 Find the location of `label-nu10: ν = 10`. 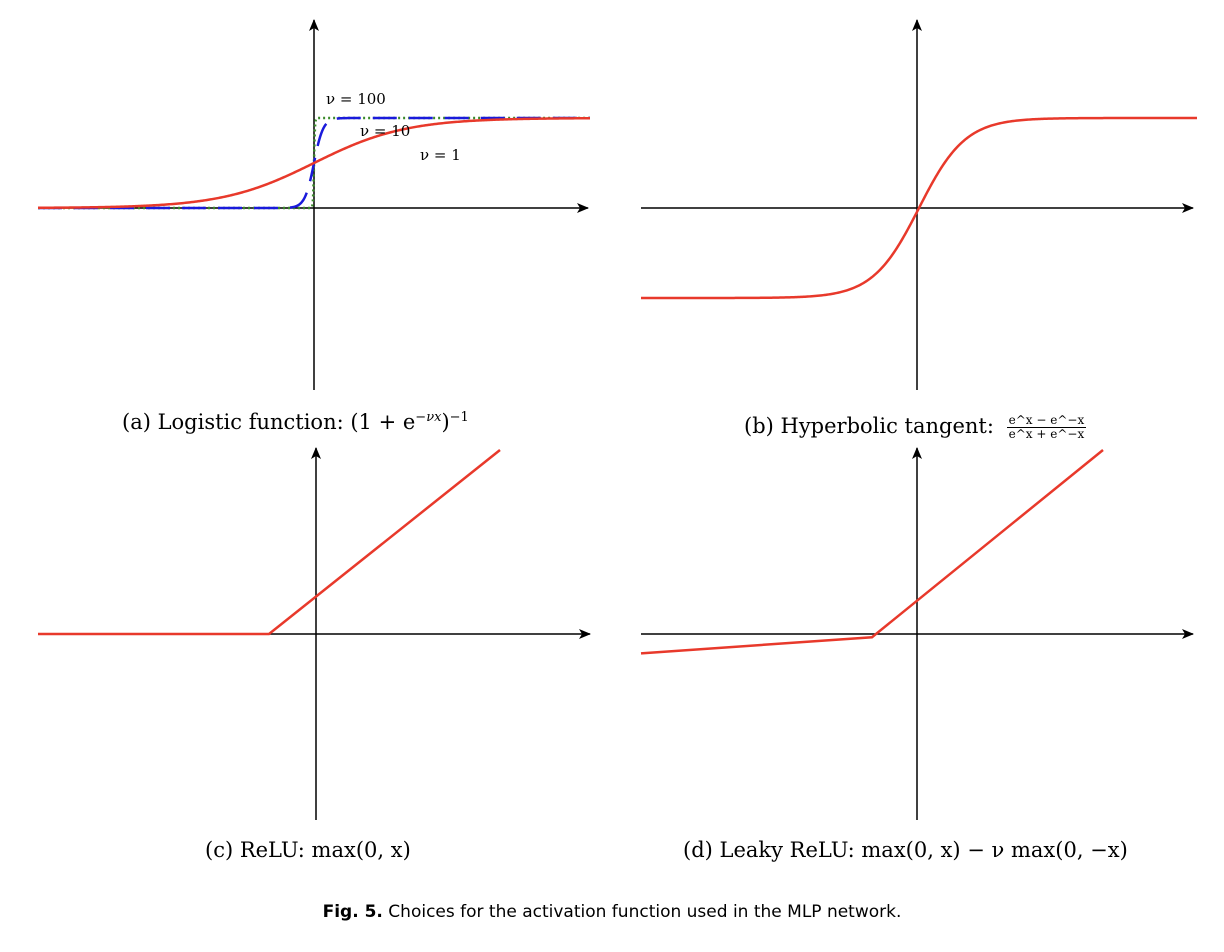

label-nu10: ν = 10 is located at coordinates (385, 131).